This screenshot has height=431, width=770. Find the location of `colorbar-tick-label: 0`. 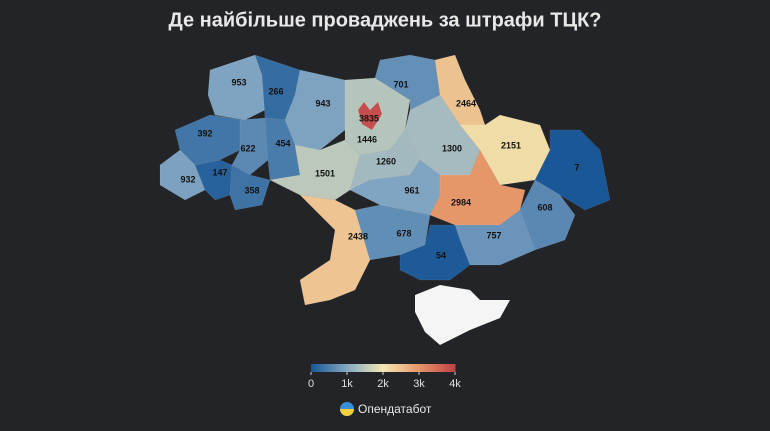

colorbar-tick-label: 0 is located at coordinates (311, 384).